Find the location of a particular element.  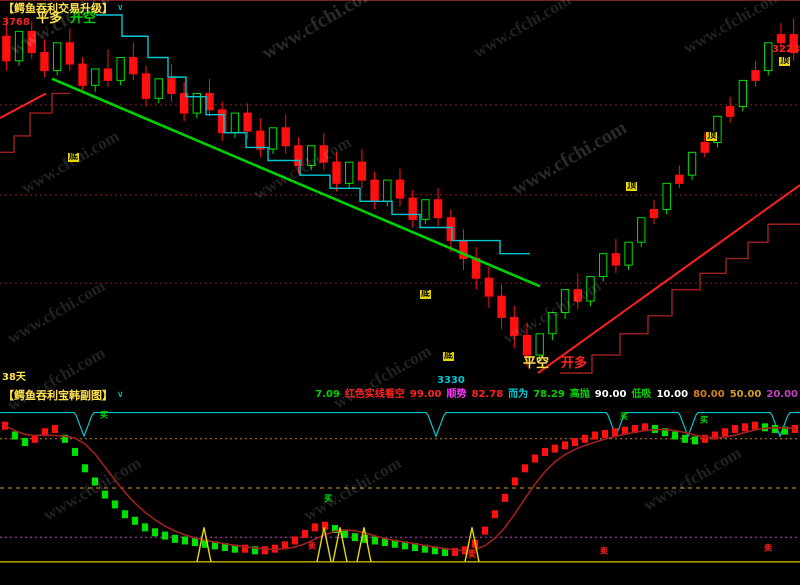

top-right-value: 3223 is located at coordinates (786, 49).